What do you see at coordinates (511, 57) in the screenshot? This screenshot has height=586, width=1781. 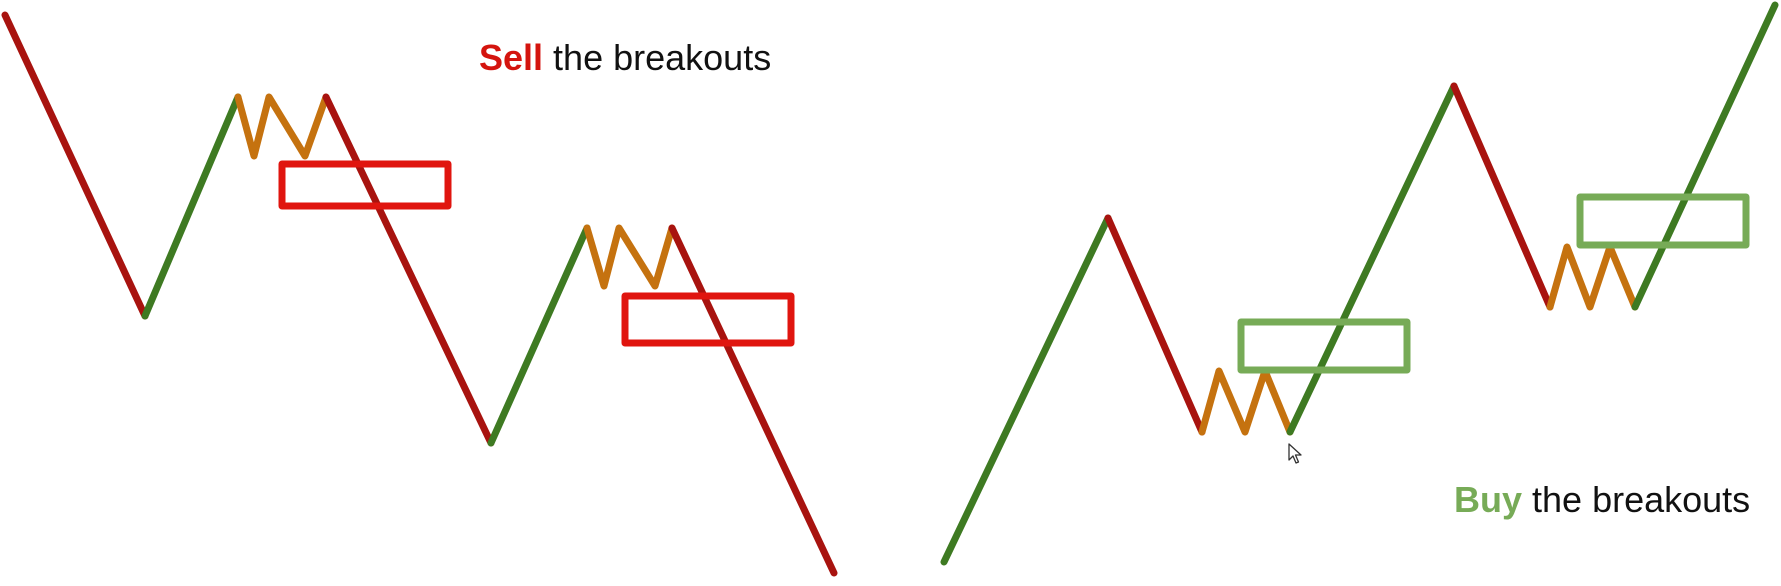 I see `sell-keyword: Sell` at bounding box center [511, 57].